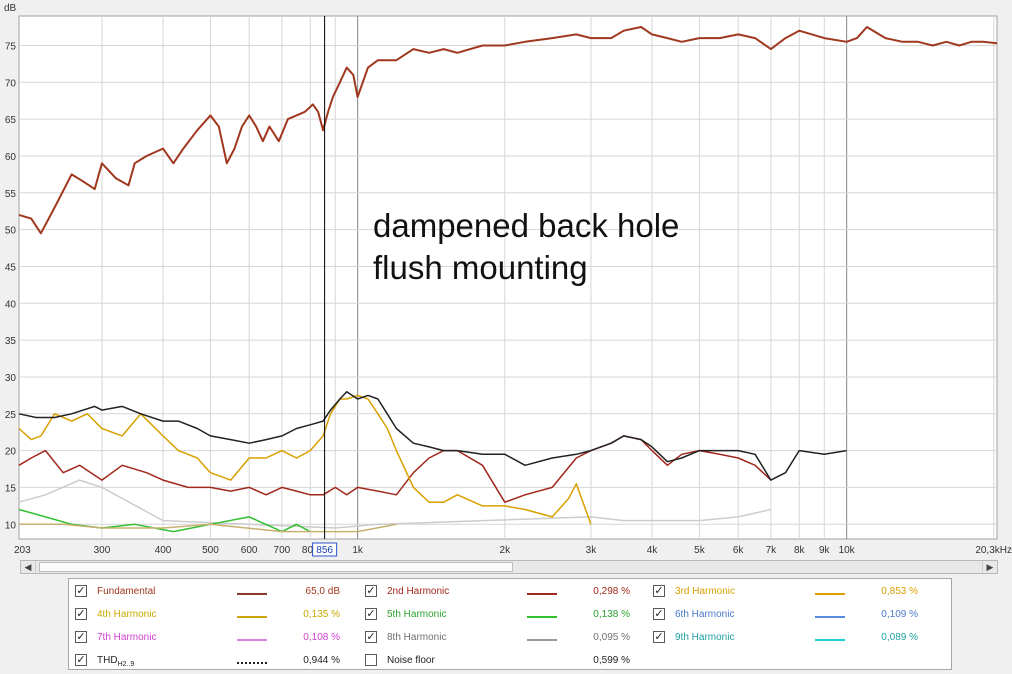 This screenshot has width=1012, height=674. Describe the element at coordinates (11, 83) in the screenshot. I see `y-tick-label: 70` at that location.